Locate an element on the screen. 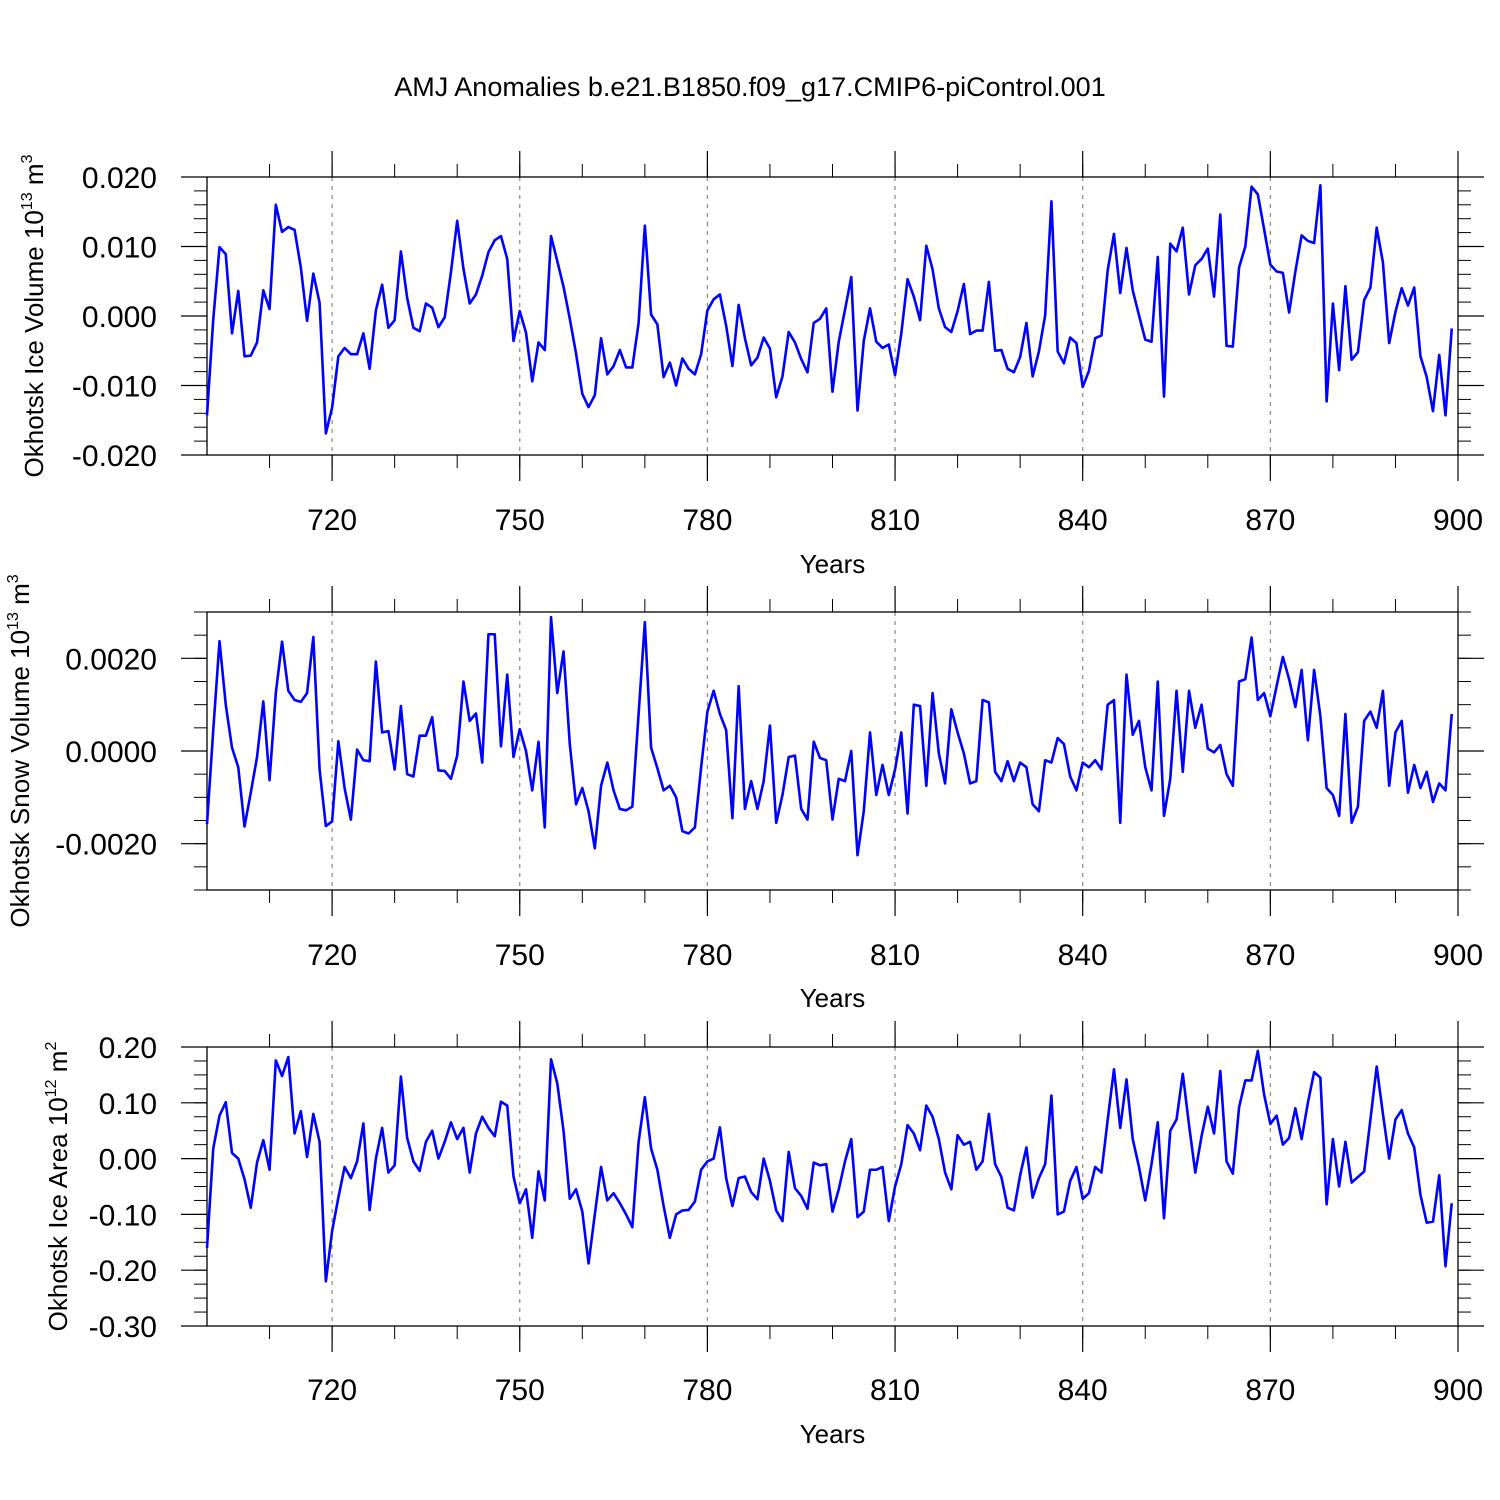  y-tick-label: 0.10 is located at coordinates (128, 1104).